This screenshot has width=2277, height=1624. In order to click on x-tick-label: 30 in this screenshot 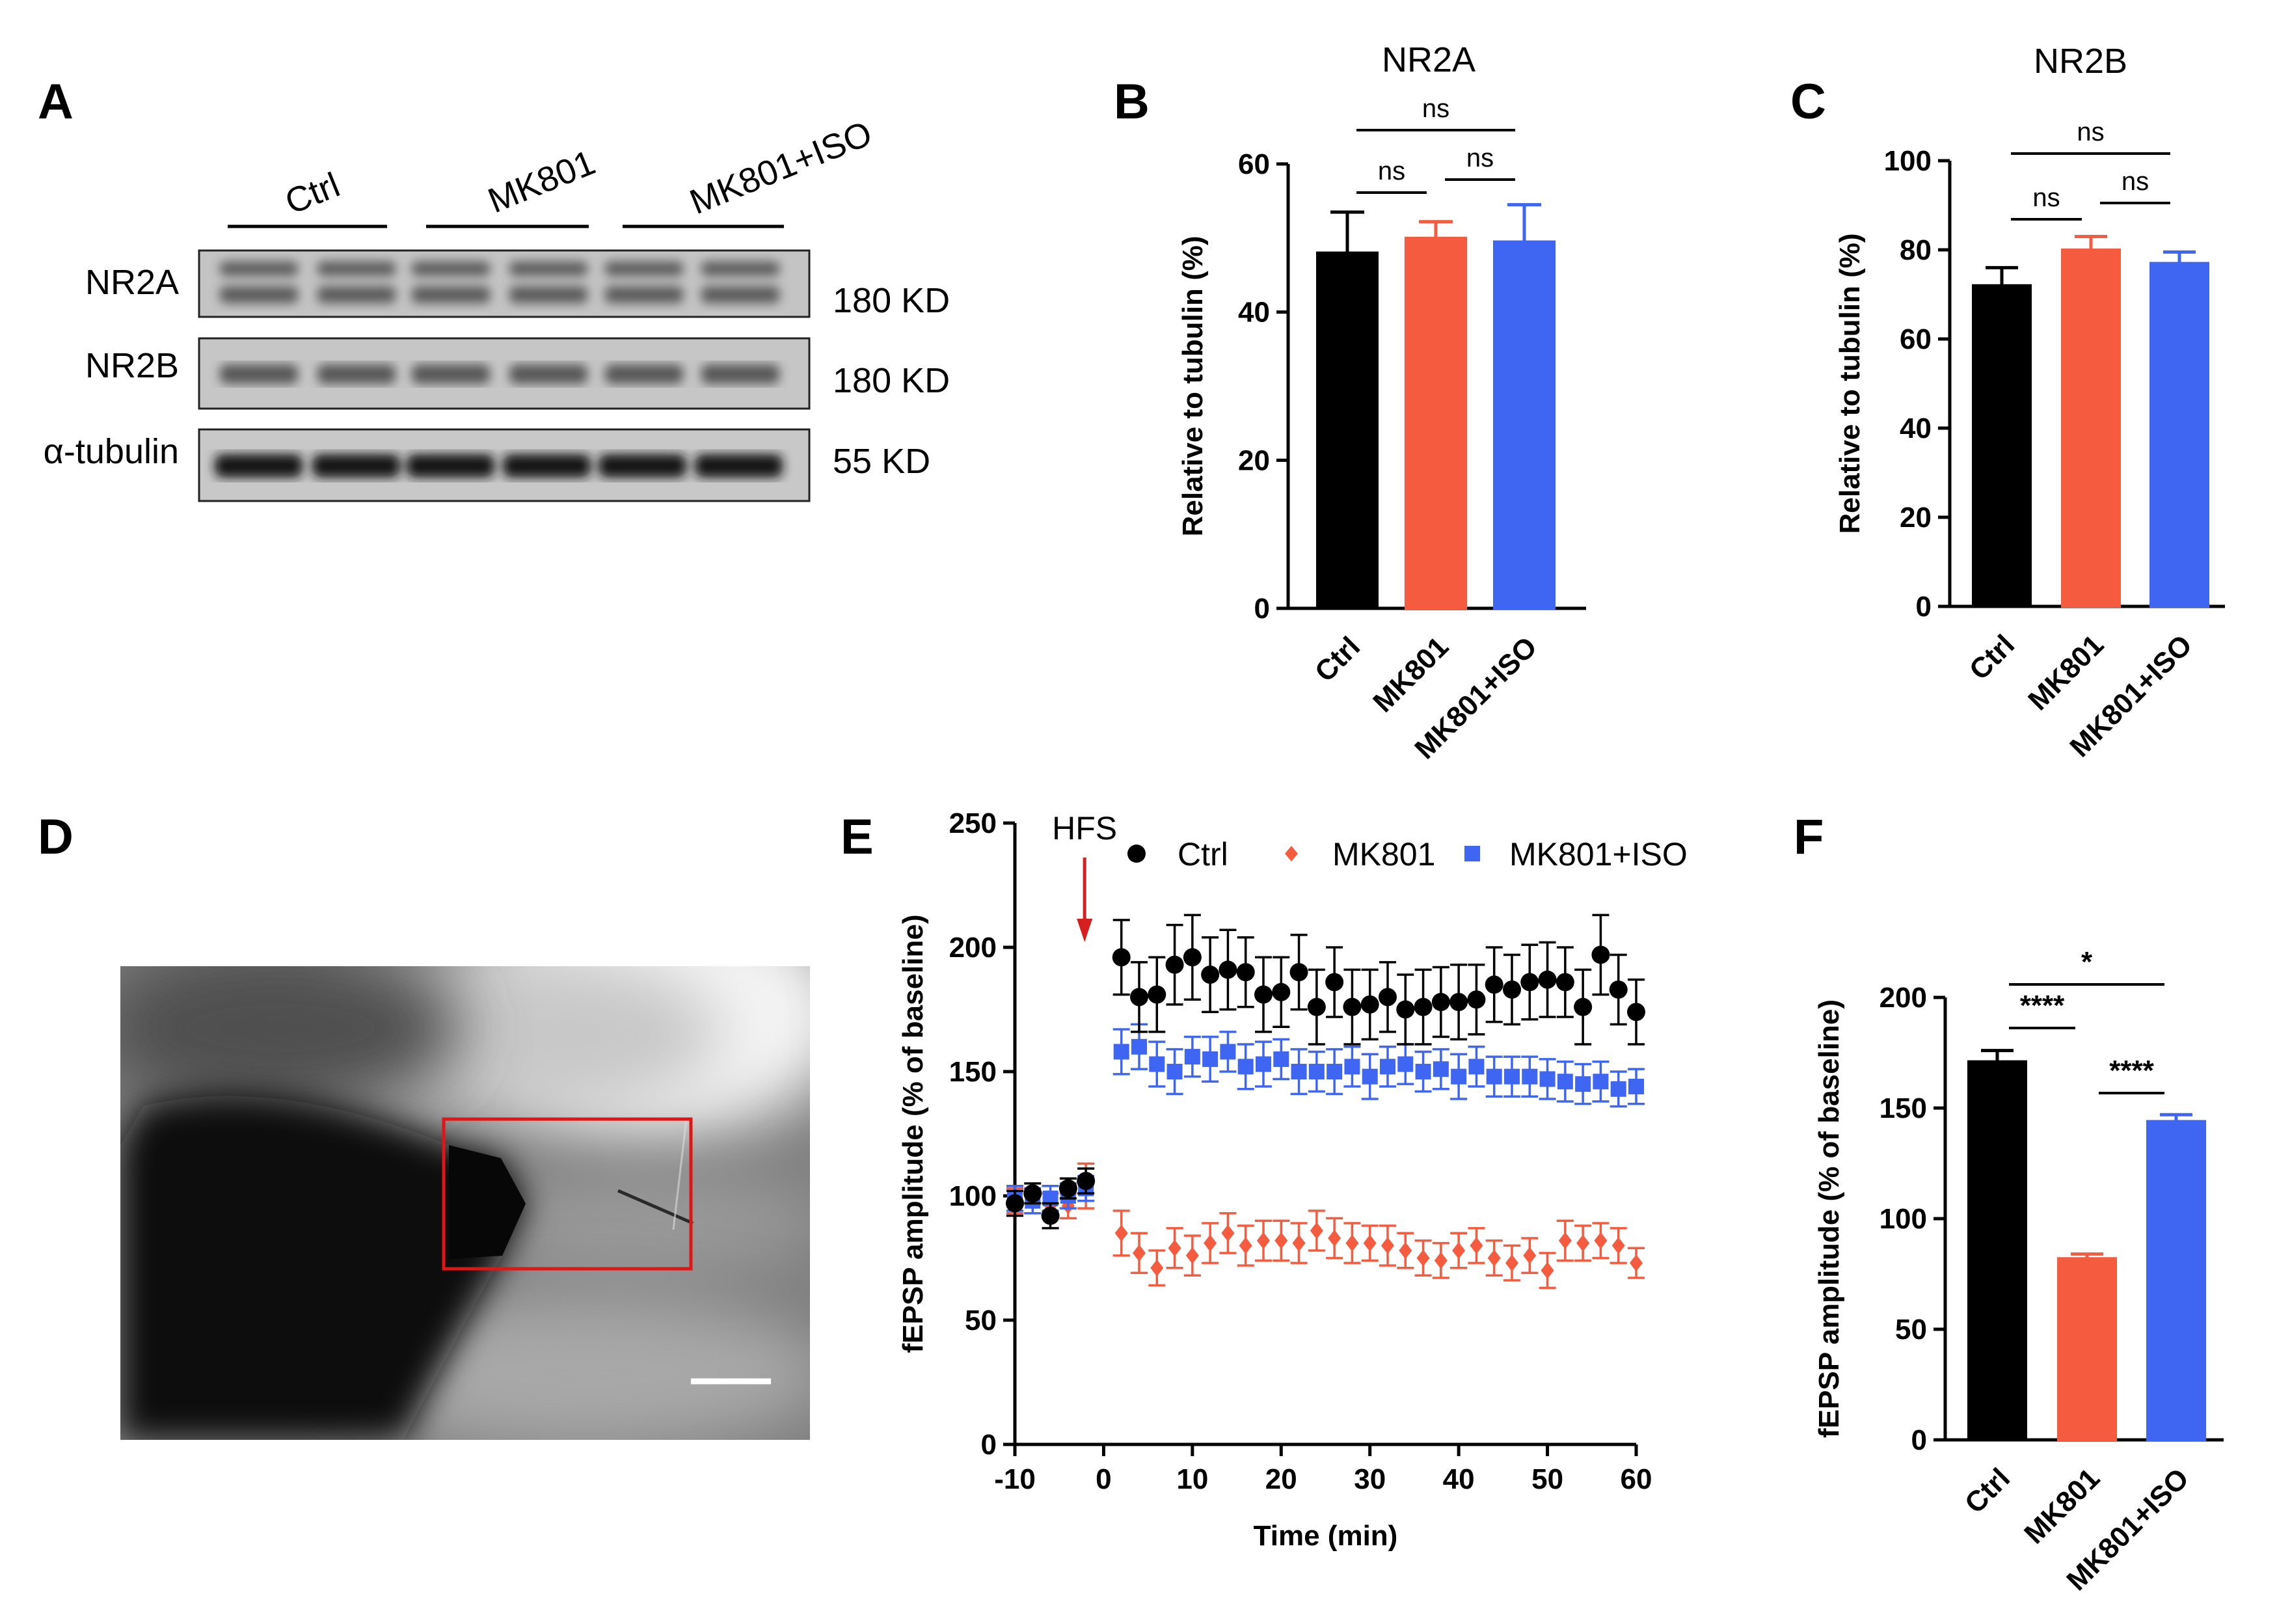, I will do `click(1370, 1479)`.